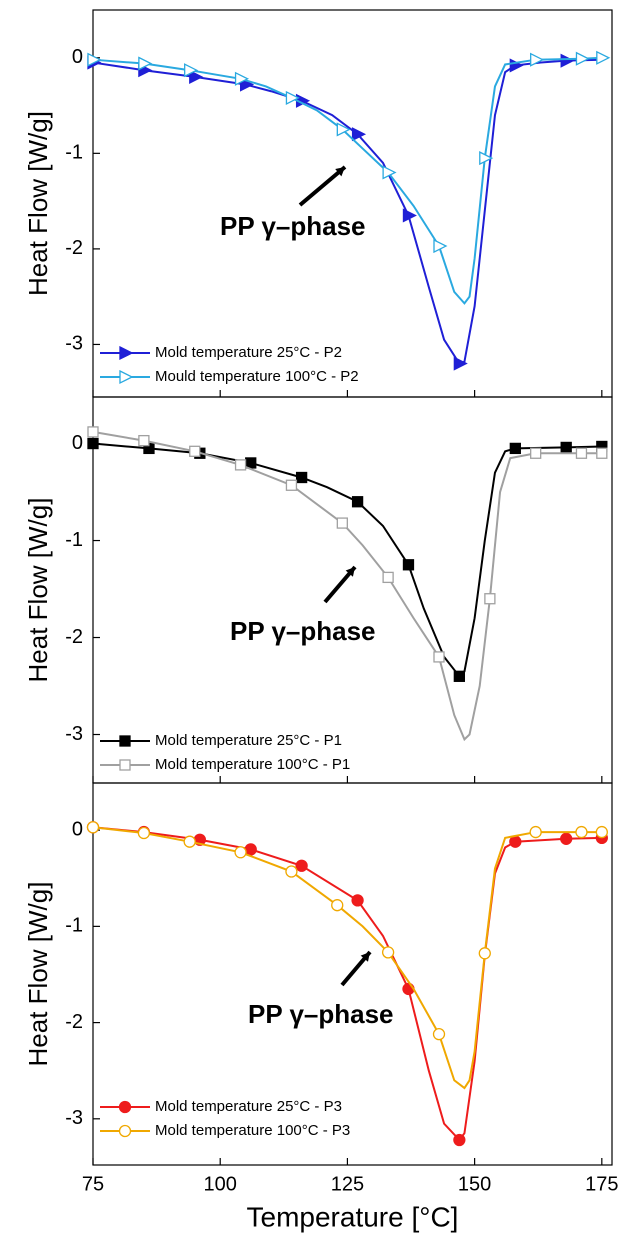 The height and width of the screenshot is (1244, 628). Describe the element at coordinates (248, 1106) in the screenshot. I see `legend-label: Mold temperature 25°C - P3` at that location.